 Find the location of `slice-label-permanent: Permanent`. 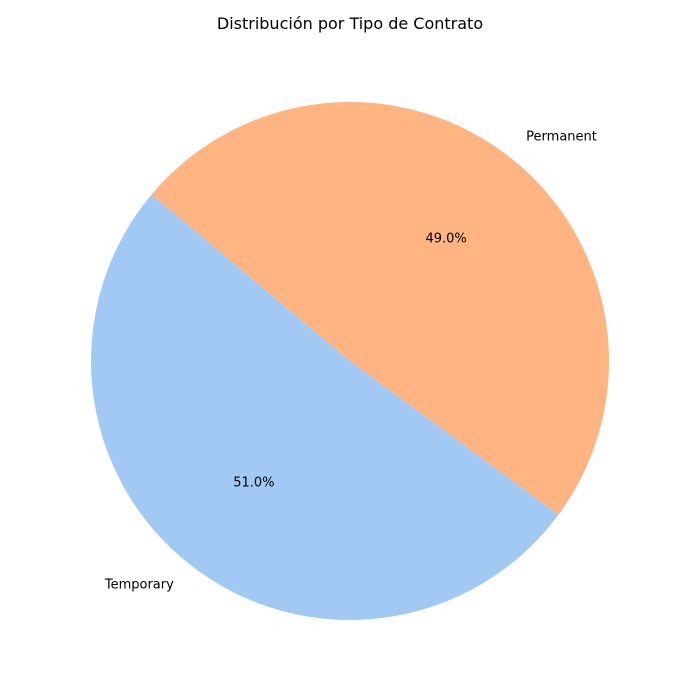

slice-label-permanent: Permanent is located at coordinates (561, 137).